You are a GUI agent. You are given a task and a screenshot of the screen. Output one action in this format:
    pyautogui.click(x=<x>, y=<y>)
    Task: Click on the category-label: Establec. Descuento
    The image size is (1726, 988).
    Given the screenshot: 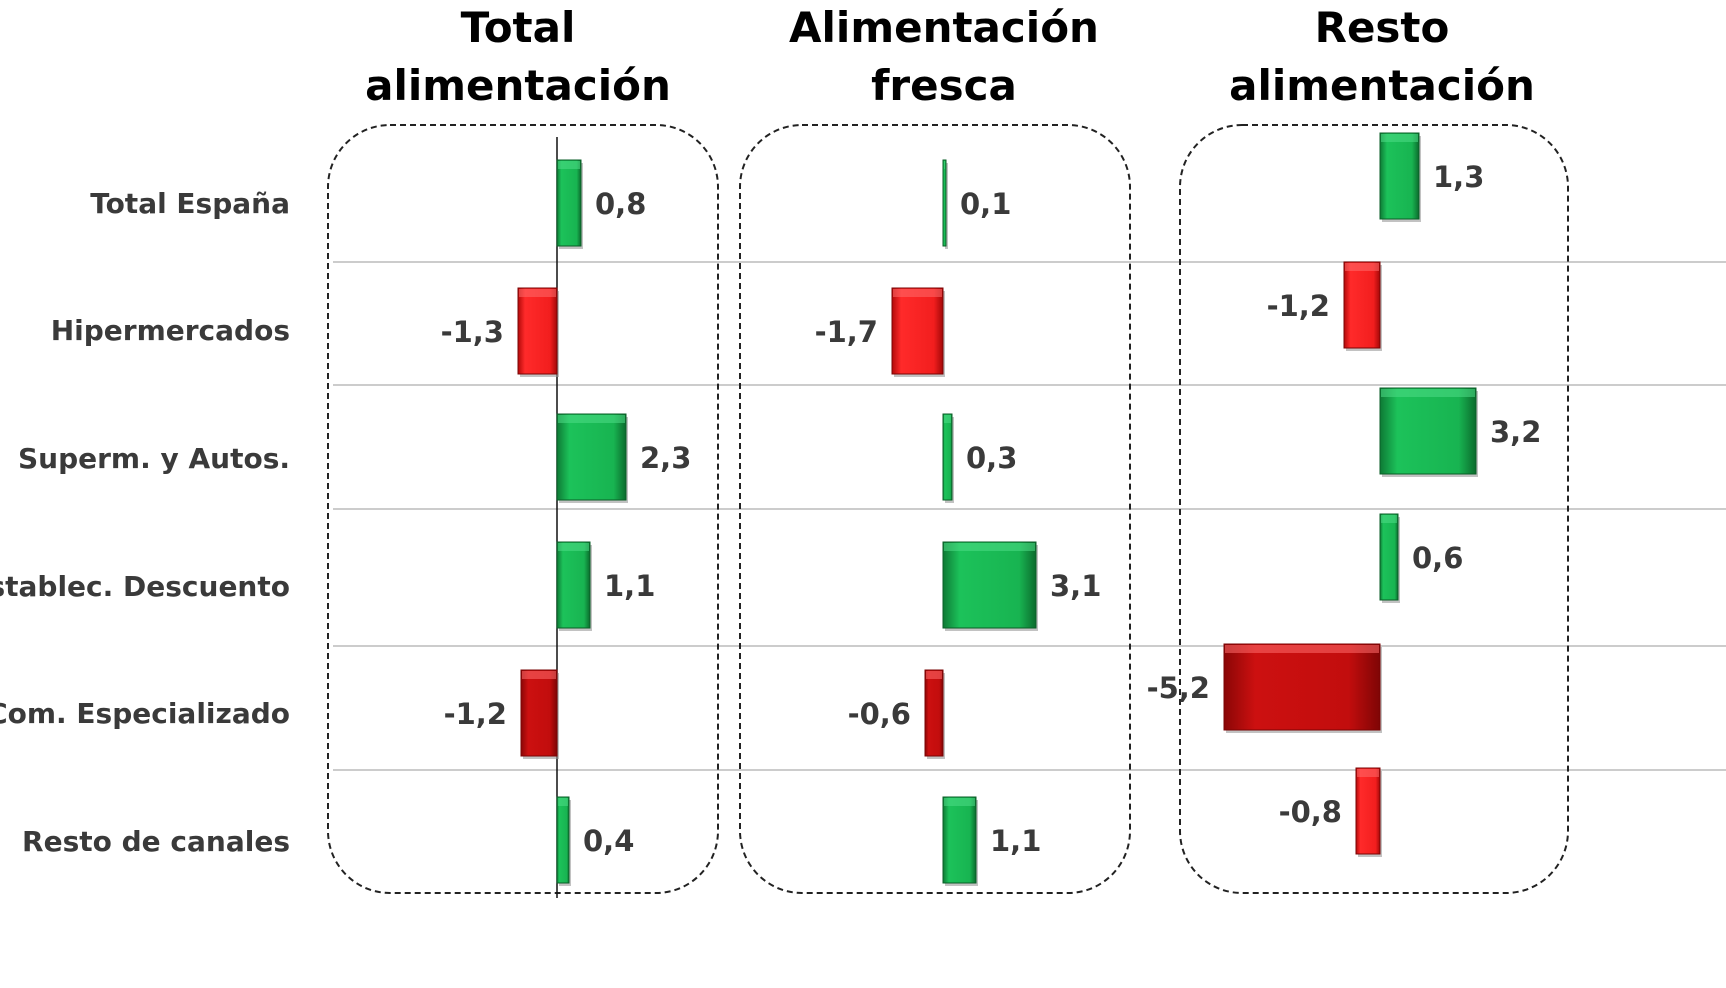 What is the action you would take?
    pyautogui.click(x=145, y=586)
    